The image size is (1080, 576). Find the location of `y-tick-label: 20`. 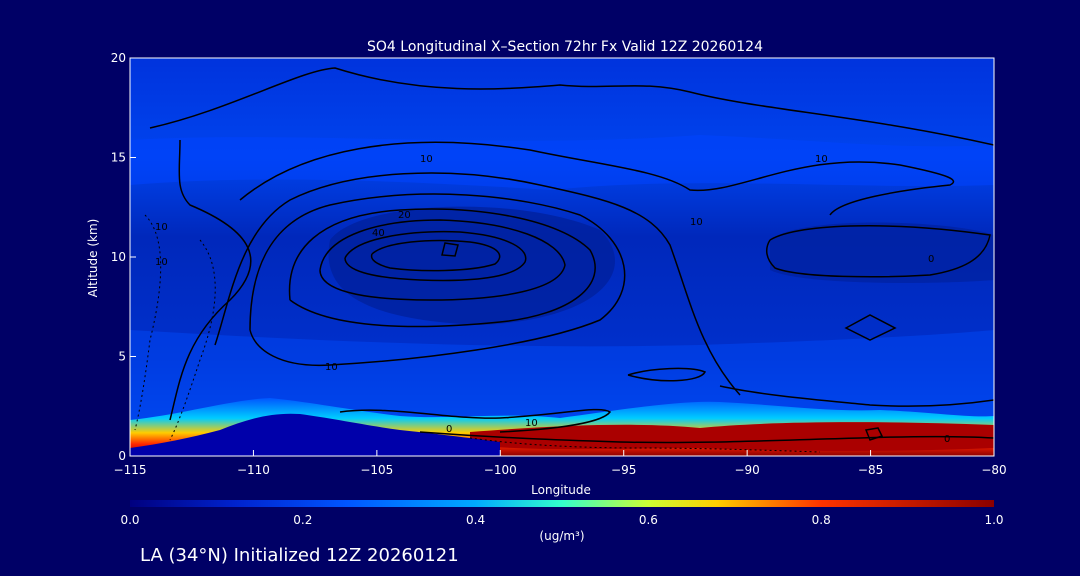

y-tick-label: 20 is located at coordinates (118, 58).